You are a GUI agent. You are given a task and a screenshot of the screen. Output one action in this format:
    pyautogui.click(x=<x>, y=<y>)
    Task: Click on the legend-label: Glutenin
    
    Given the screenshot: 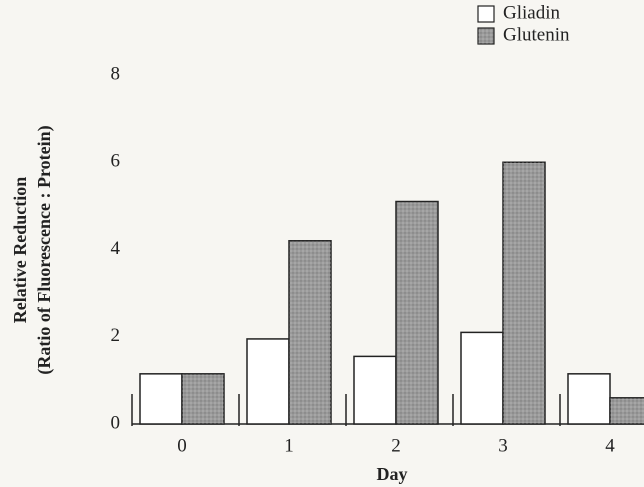 What is the action you would take?
    pyautogui.click(x=536, y=34)
    